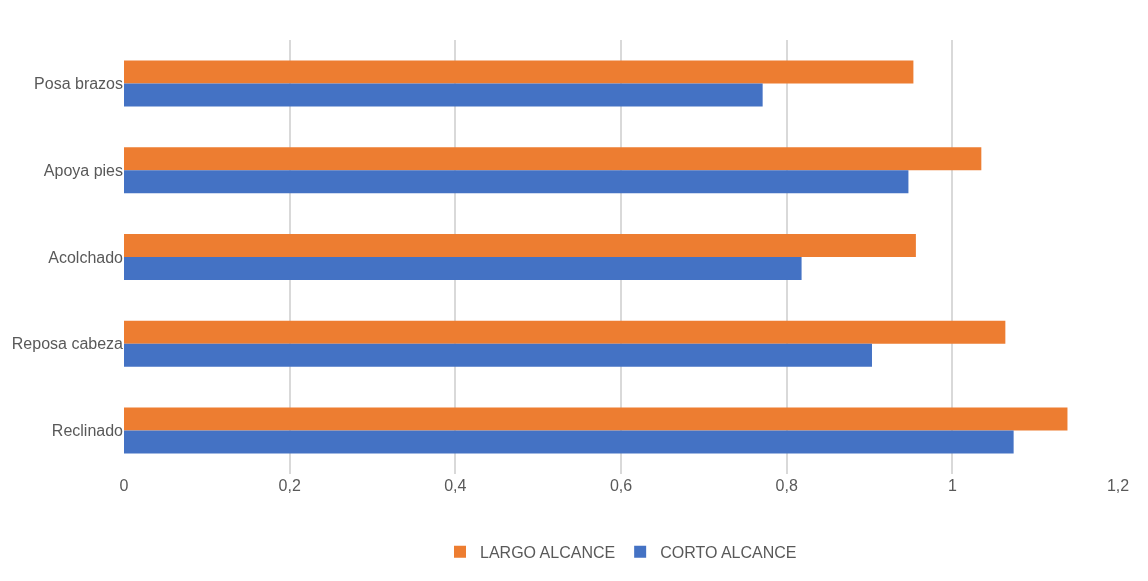 This screenshot has height=581, width=1148. I want to click on x-tick-label: 0,6, so click(621, 485).